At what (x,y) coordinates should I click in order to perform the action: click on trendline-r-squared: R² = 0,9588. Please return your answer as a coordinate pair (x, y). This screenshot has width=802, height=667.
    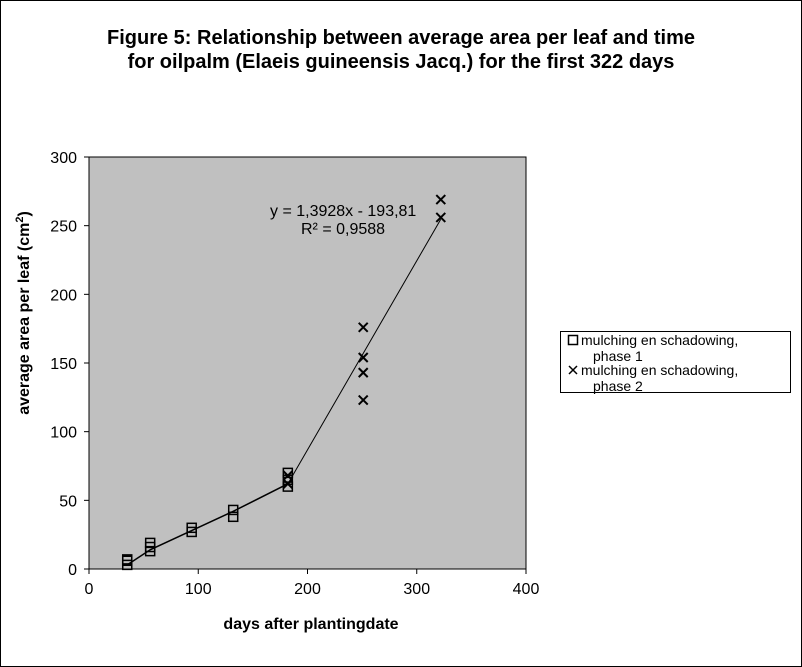
    Looking at the image, I should click on (343, 229).